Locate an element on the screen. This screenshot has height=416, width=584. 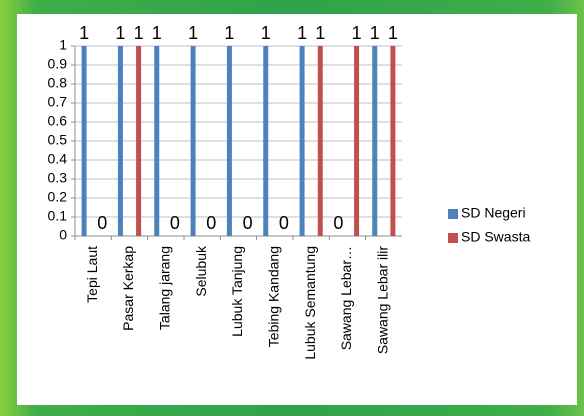
x-tick-label: Lubuk Tanjung is located at coordinates (237, 291).